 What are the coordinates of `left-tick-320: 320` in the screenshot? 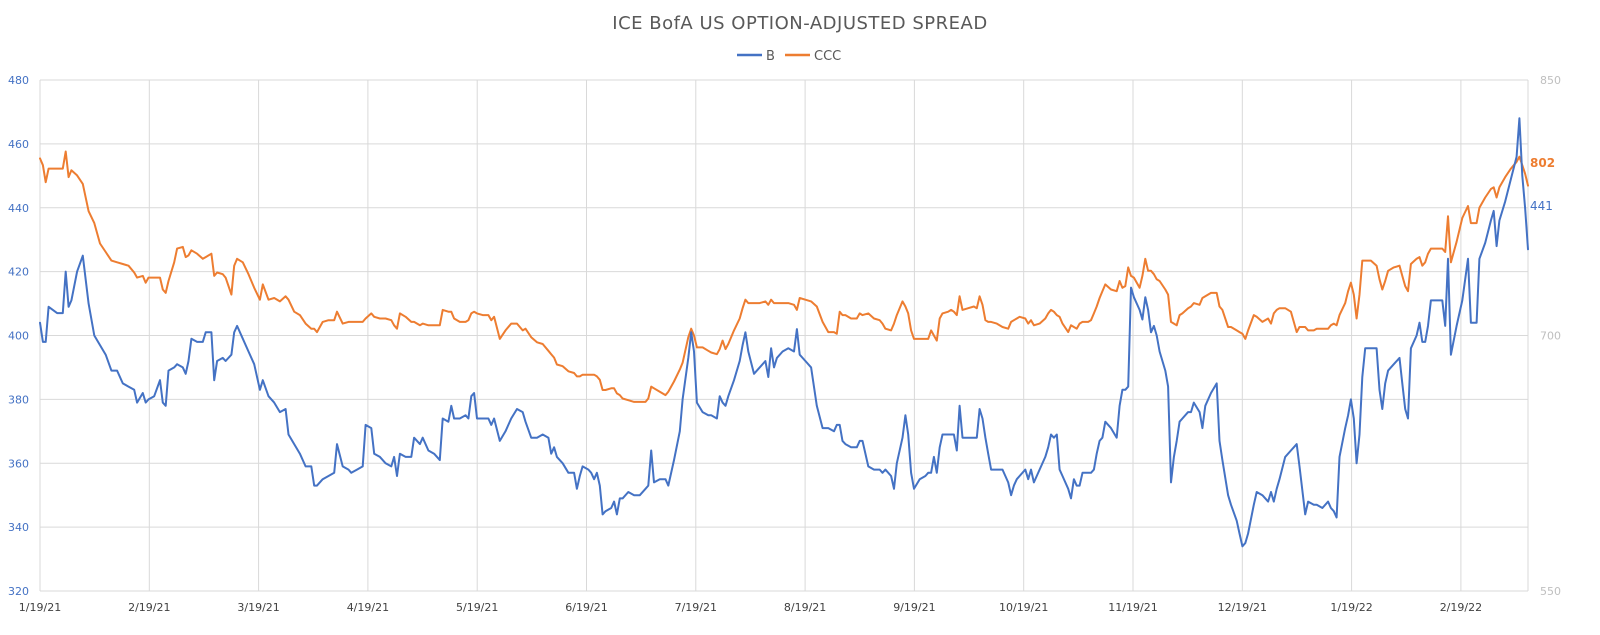 It's located at (18, 591).